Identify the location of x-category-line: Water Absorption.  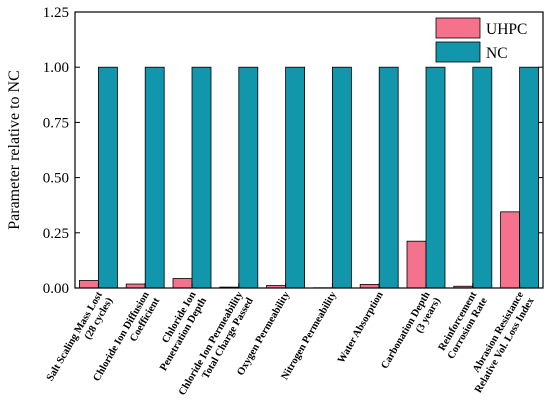
(361, 327).